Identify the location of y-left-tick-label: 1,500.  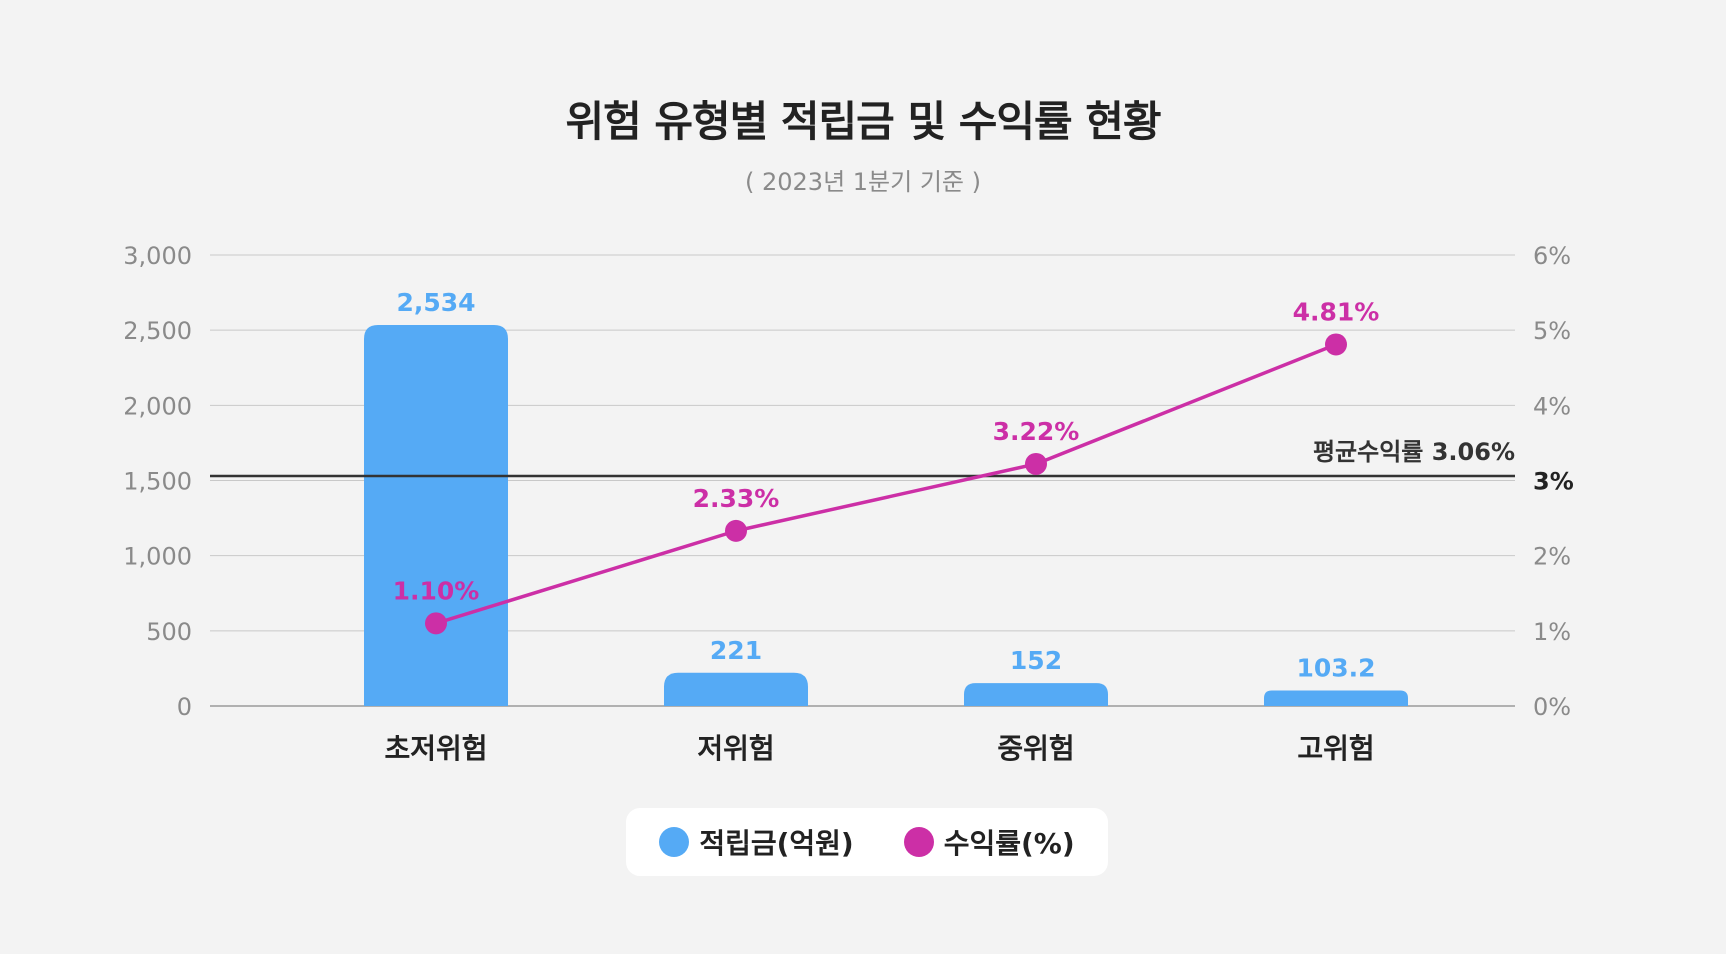
(157, 482).